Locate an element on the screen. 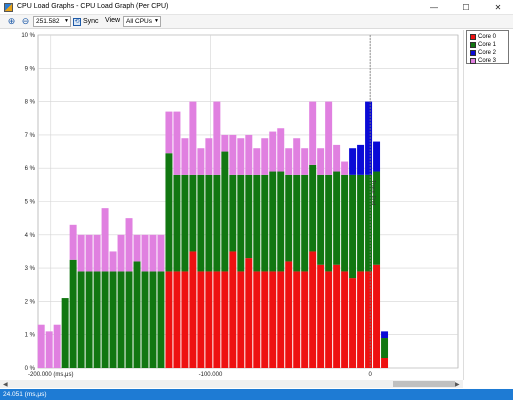  zoom-field: 251.582 ▼ is located at coordinates (52, 21).